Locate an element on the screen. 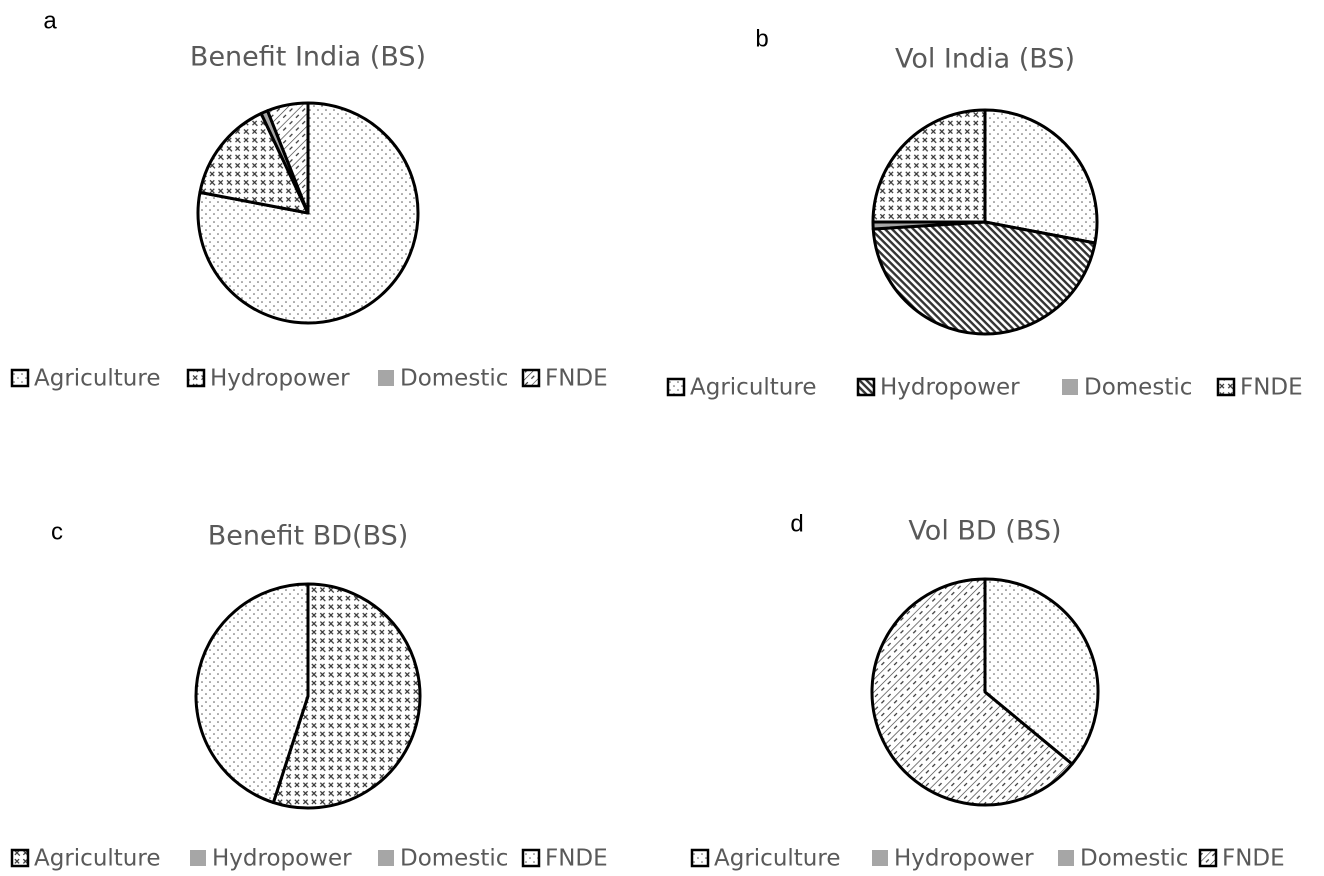 The image size is (1324, 876). panel-label: d is located at coordinates (796, 523).